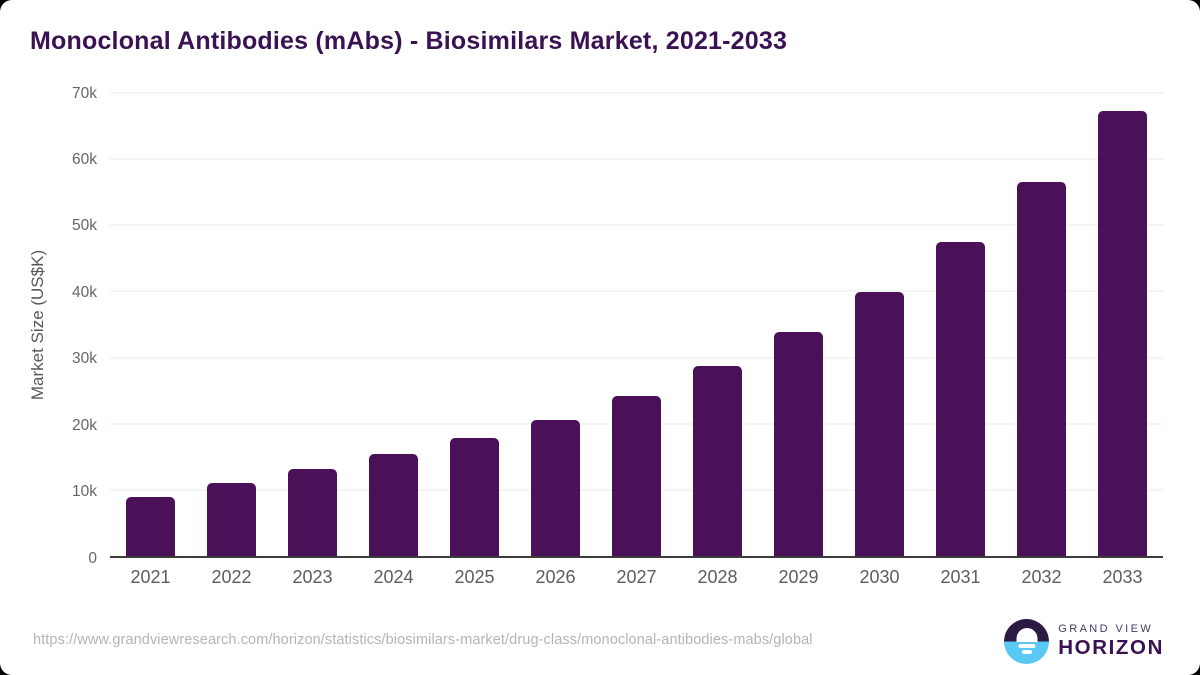 The image size is (1200, 675). I want to click on x-tick-label-2028: 2028, so click(717, 577).